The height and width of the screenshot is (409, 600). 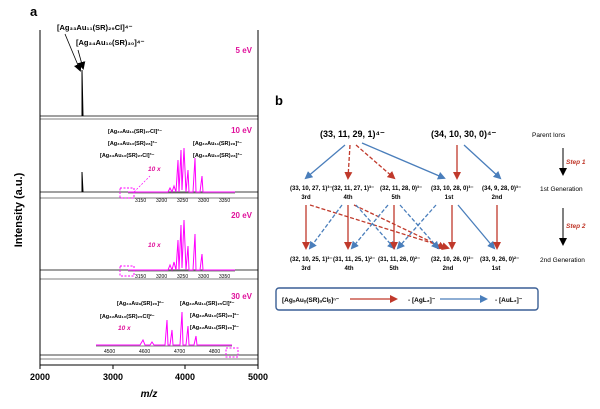 I want to click on peak-annotation: [Ag₃₂Au₁₁(SR)₂₆]²⁻, so click(x=214, y=327).